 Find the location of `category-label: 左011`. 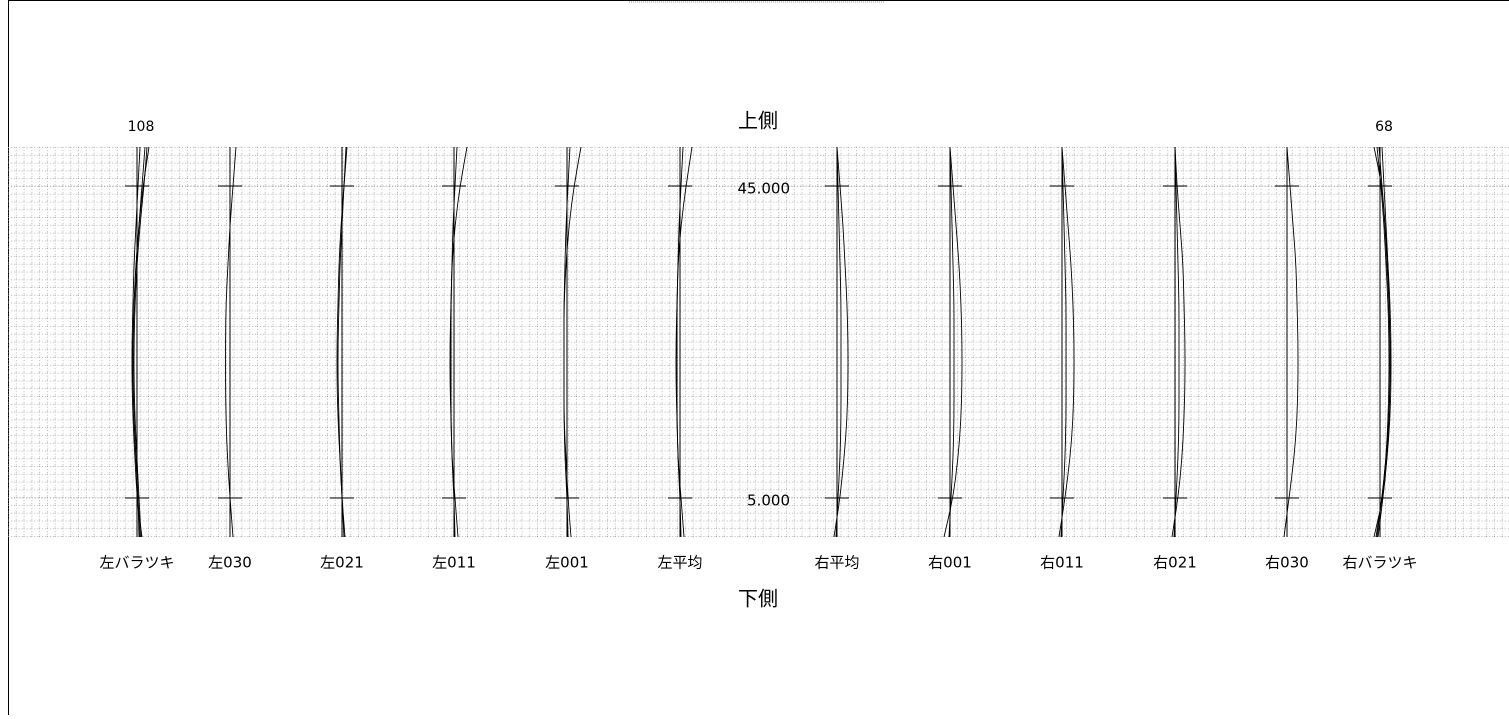

category-label: 左011 is located at coordinates (454, 563).